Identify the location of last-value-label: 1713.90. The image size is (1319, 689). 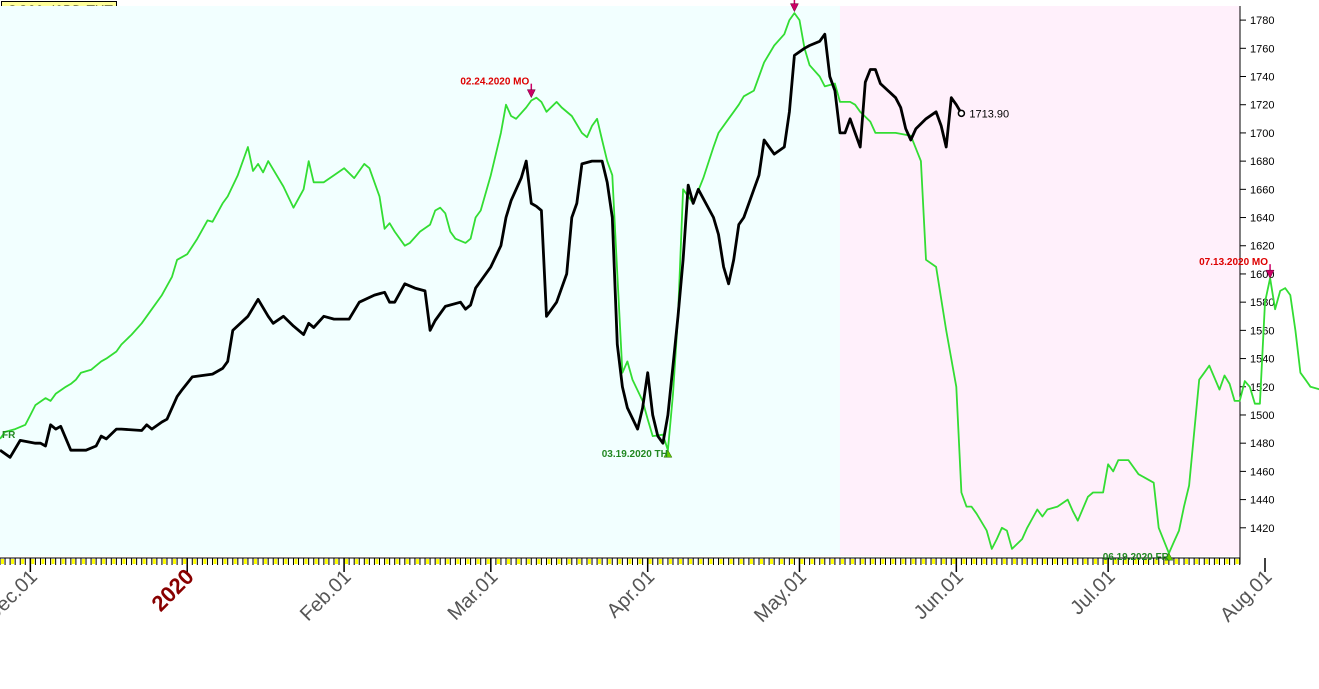
(989, 114).